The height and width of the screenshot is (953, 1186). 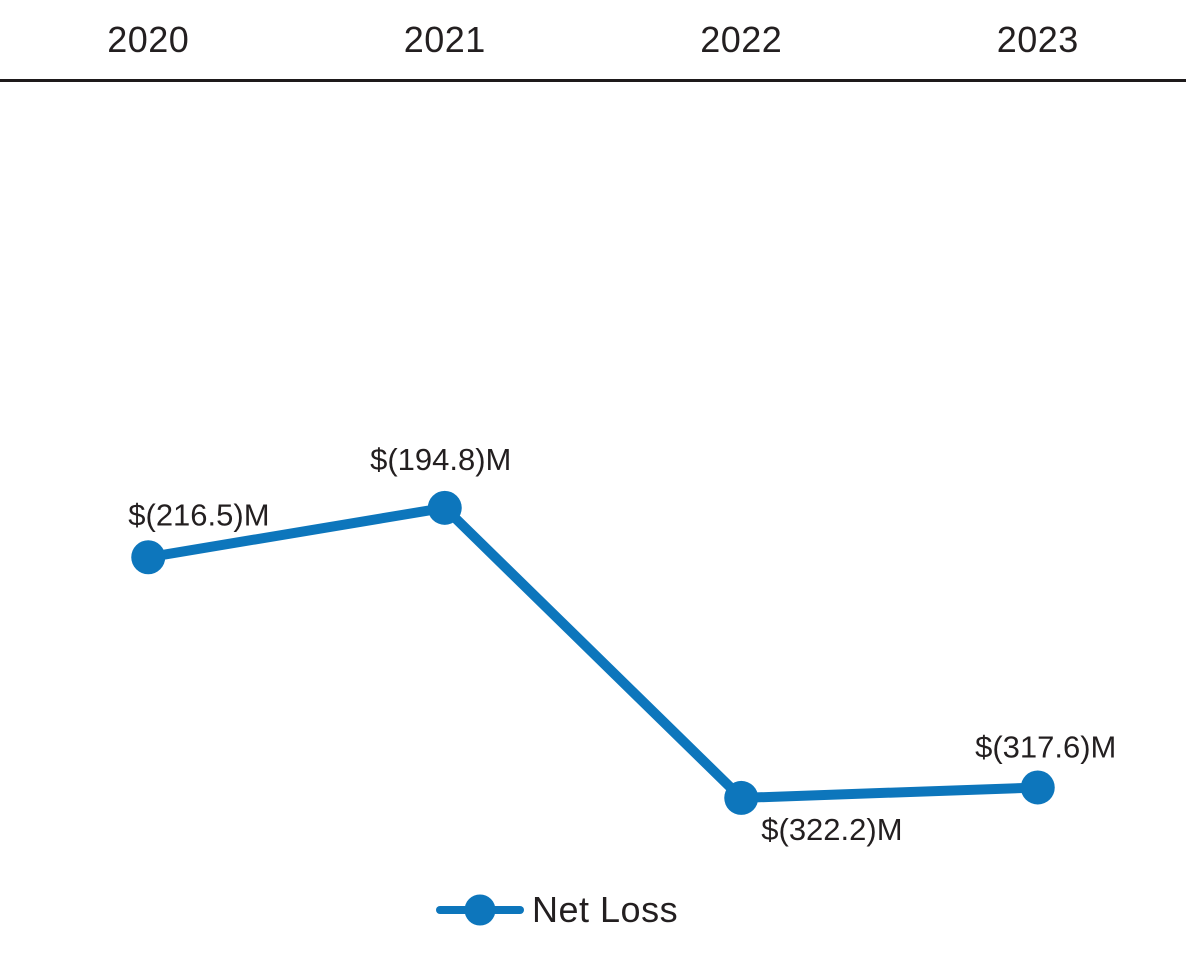 What do you see at coordinates (831, 829) in the screenshot?
I see `data-label-2022: $(322.2)M` at bounding box center [831, 829].